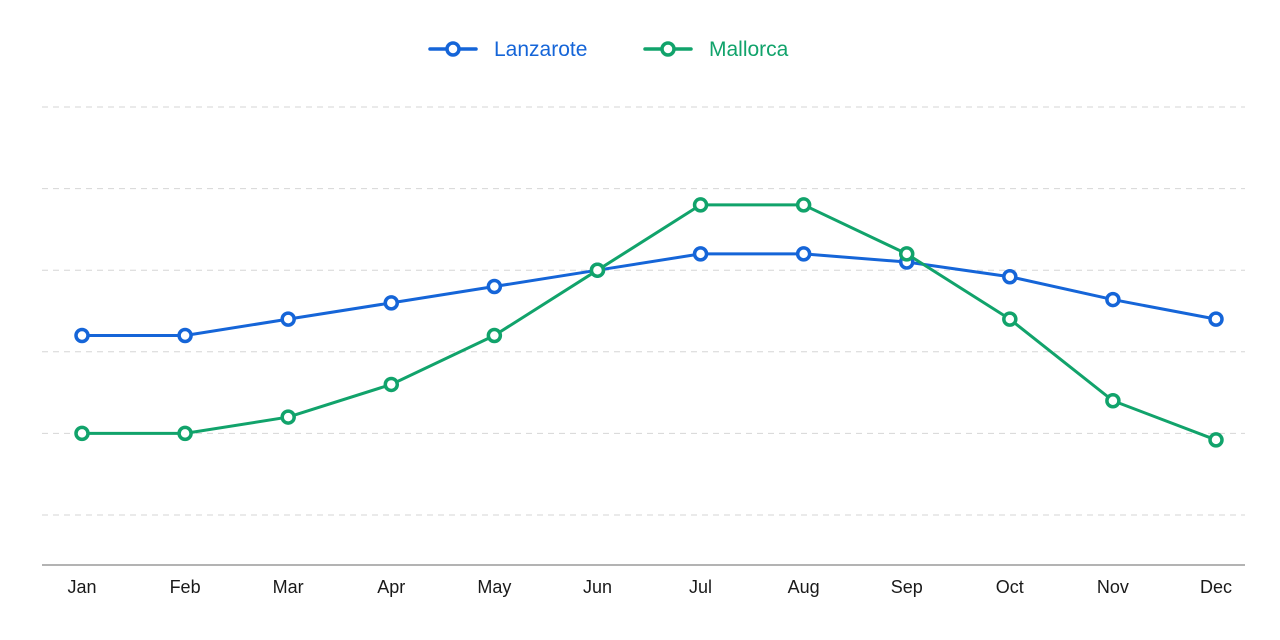  Describe the element at coordinates (185, 335) in the screenshot. I see `data-point-lanzarote-feb` at that location.